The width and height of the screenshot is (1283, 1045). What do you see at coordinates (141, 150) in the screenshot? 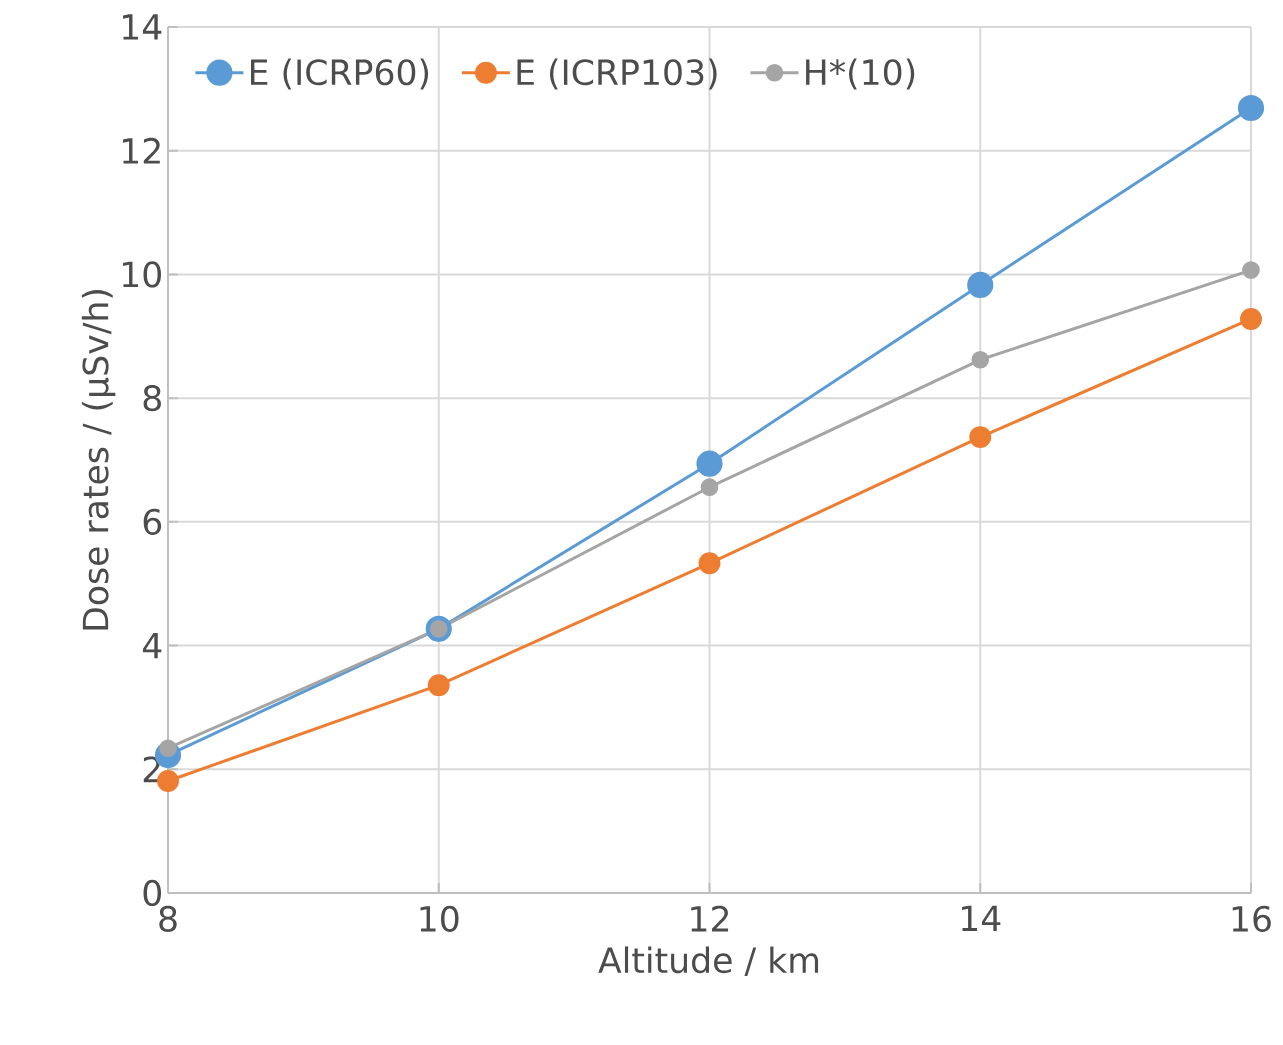
I see `y-tick-label: 12` at bounding box center [141, 150].